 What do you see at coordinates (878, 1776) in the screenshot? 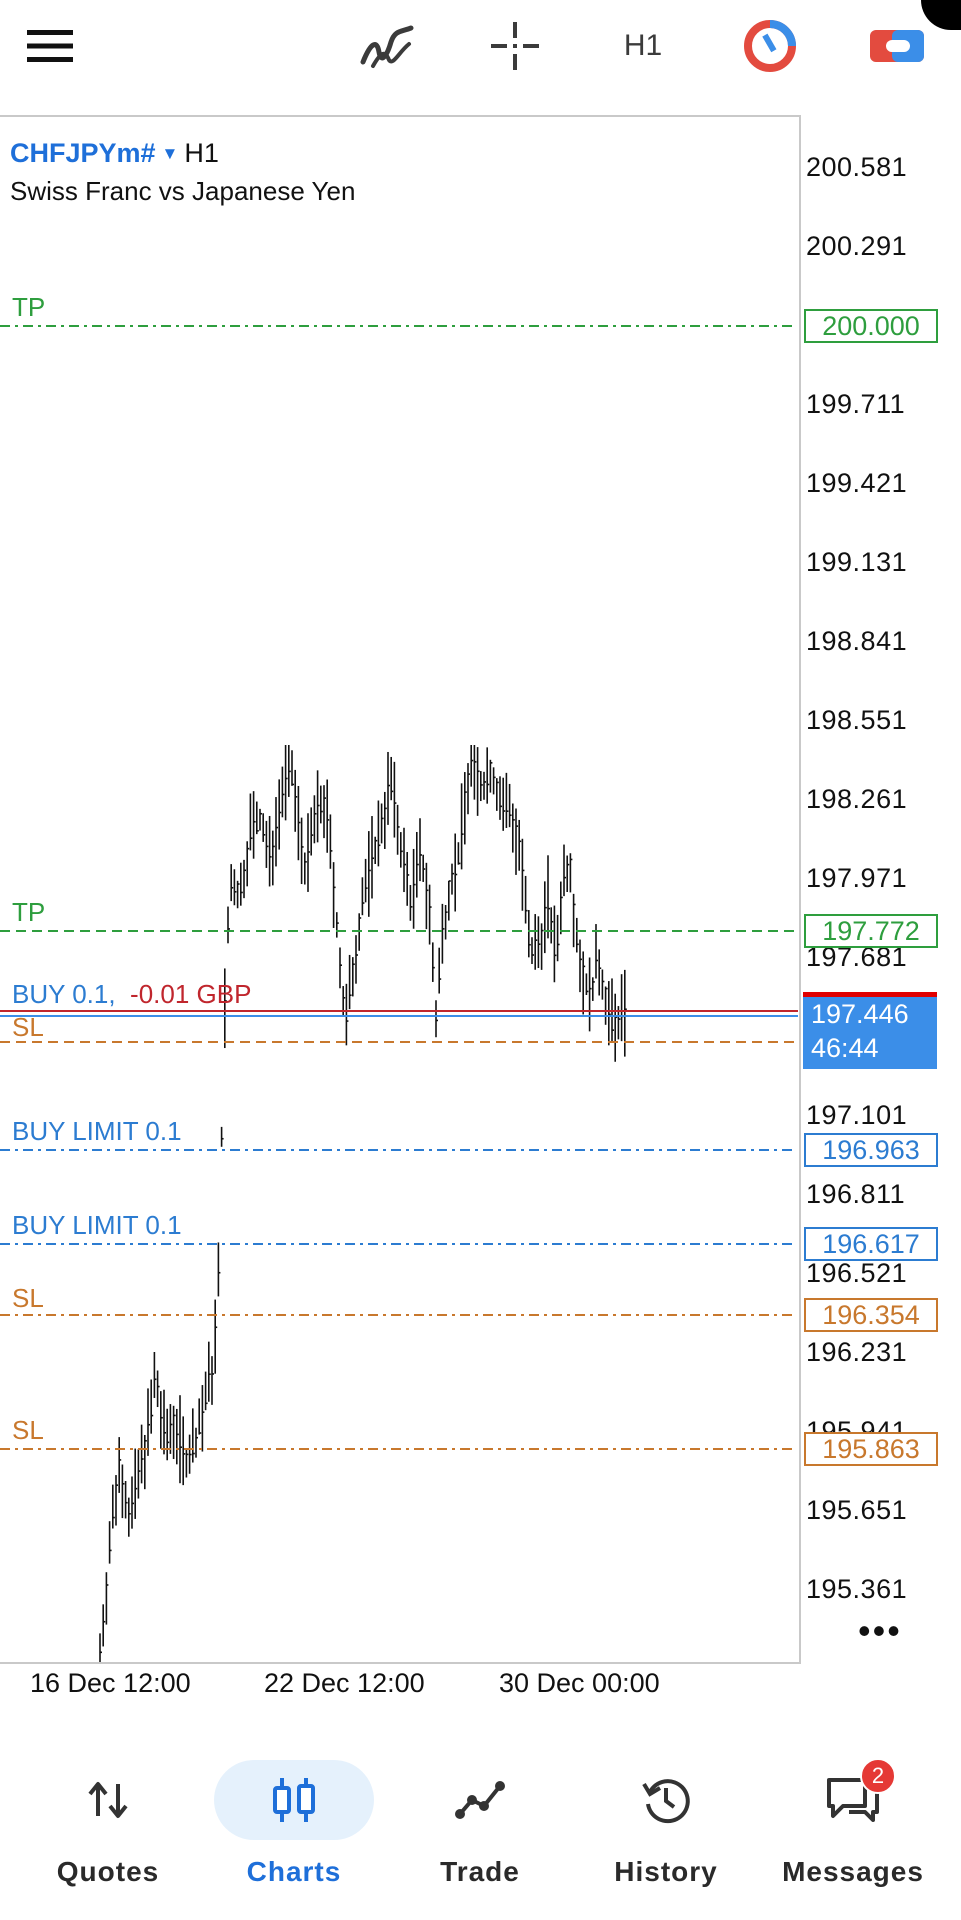
I see `messages-unread-badge: 2` at bounding box center [878, 1776].